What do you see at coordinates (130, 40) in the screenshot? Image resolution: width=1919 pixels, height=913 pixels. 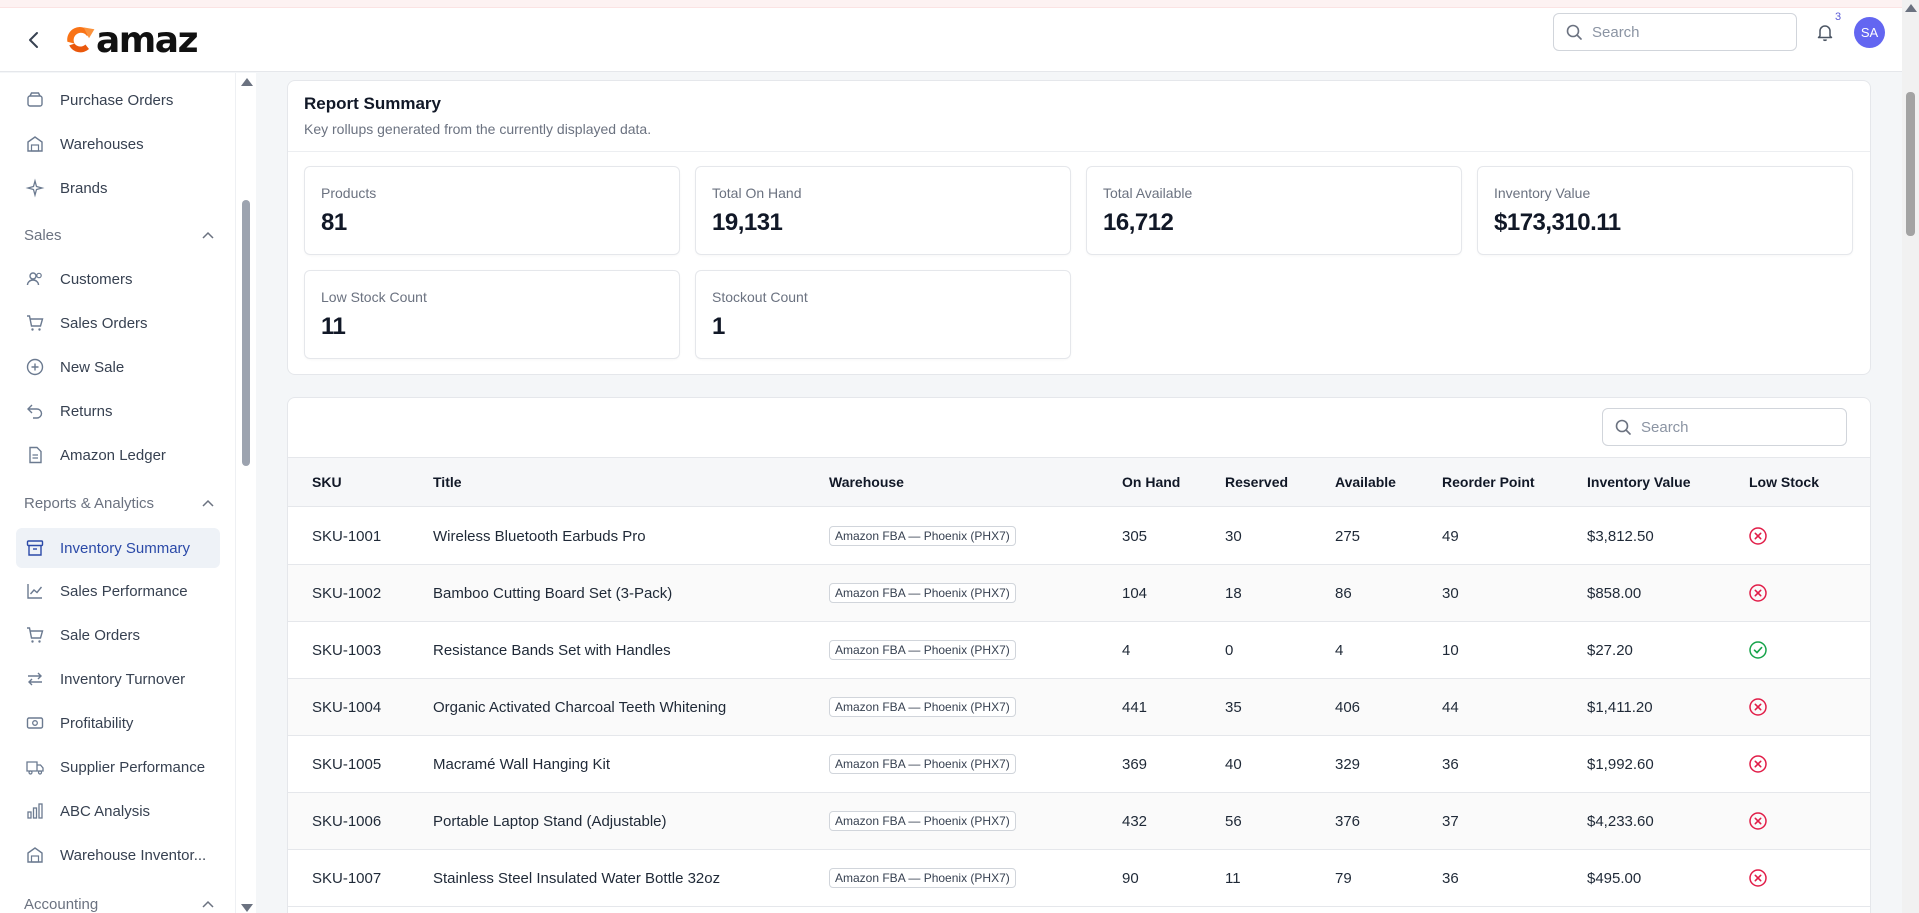 I see `app-logo: amaz` at bounding box center [130, 40].